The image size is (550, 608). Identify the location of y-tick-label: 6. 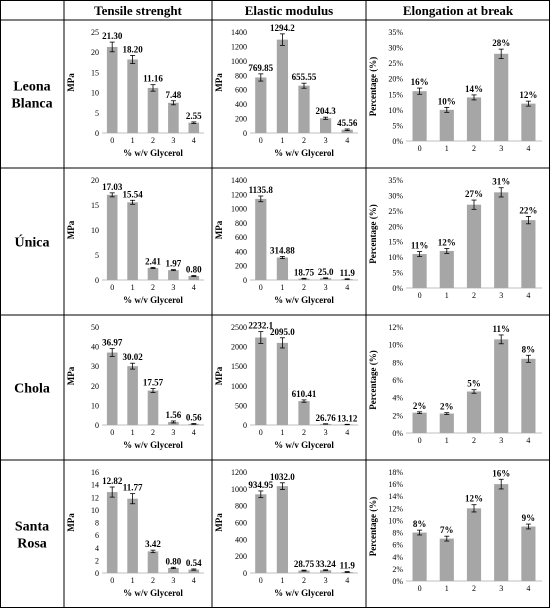
(97, 535).